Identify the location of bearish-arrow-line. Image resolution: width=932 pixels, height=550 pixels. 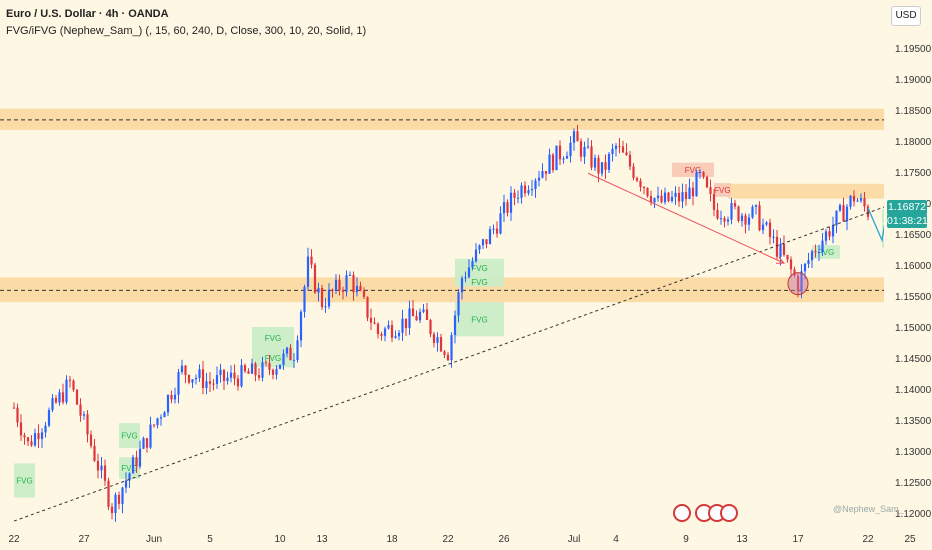
(686, 218).